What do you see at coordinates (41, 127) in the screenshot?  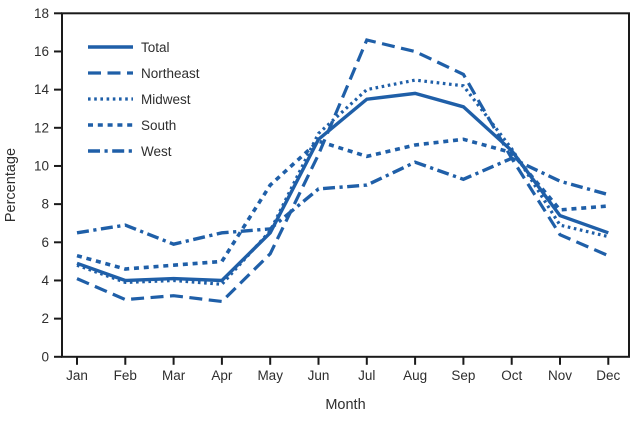 I see `y-tick-label: 12` at bounding box center [41, 127].